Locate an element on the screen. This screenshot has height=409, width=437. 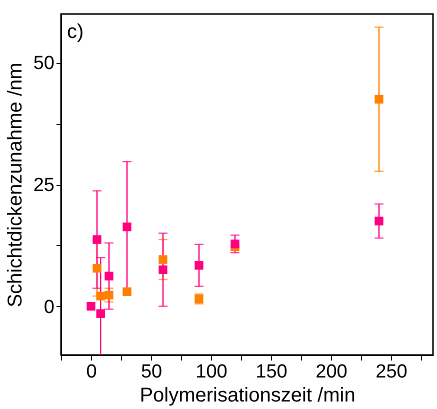
x-tick-label: 250 is located at coordinates (392, 372).